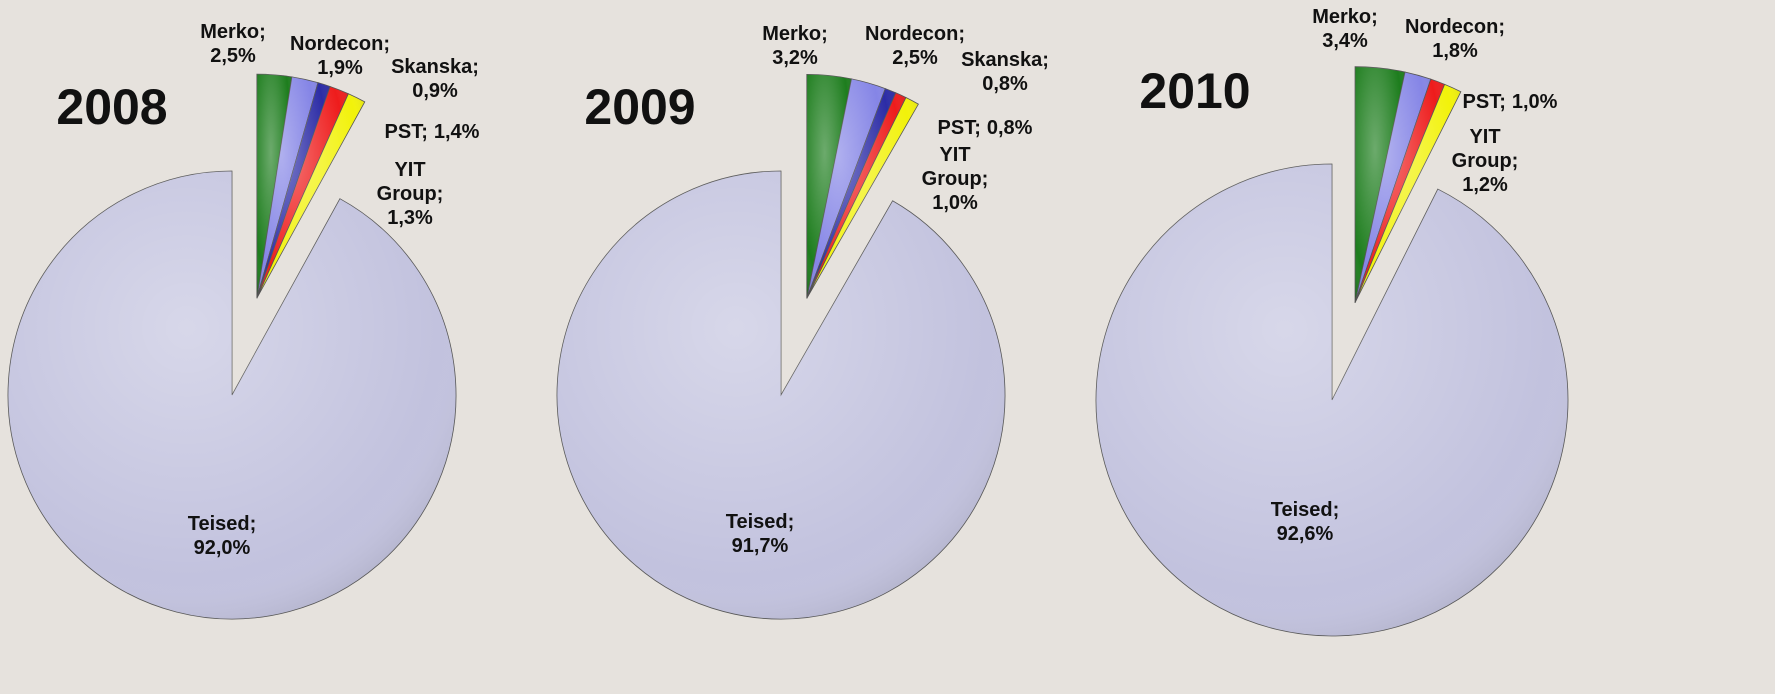 The height and width of the screenshot is (694, 1775). Describe the element at coordinates (456, 132) in the screenshot. I see `slice-value: 1,4%` at that location.